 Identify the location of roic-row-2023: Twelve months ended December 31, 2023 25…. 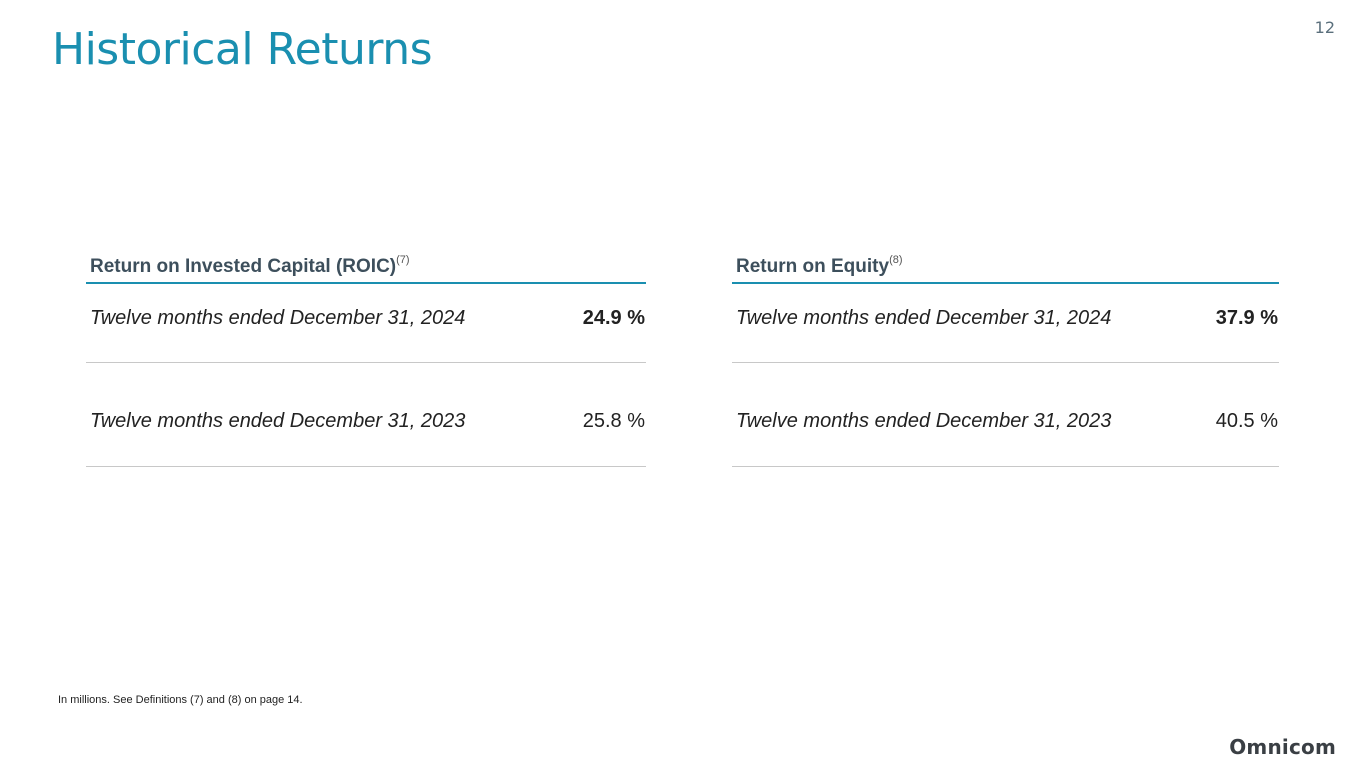
(366, 415).